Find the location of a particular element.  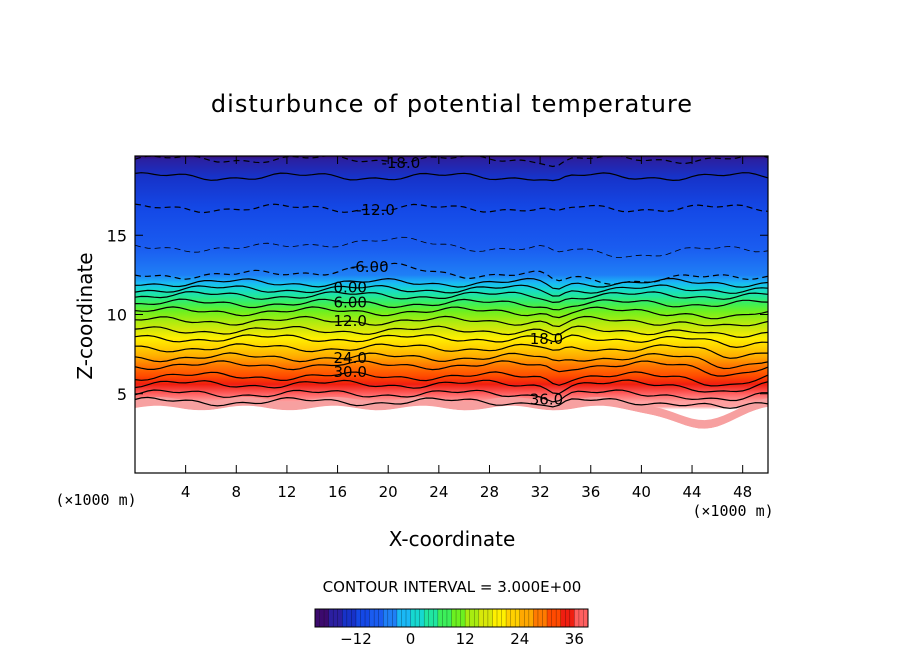

contour-label: 24.0 is located at coordinates (350, 358).